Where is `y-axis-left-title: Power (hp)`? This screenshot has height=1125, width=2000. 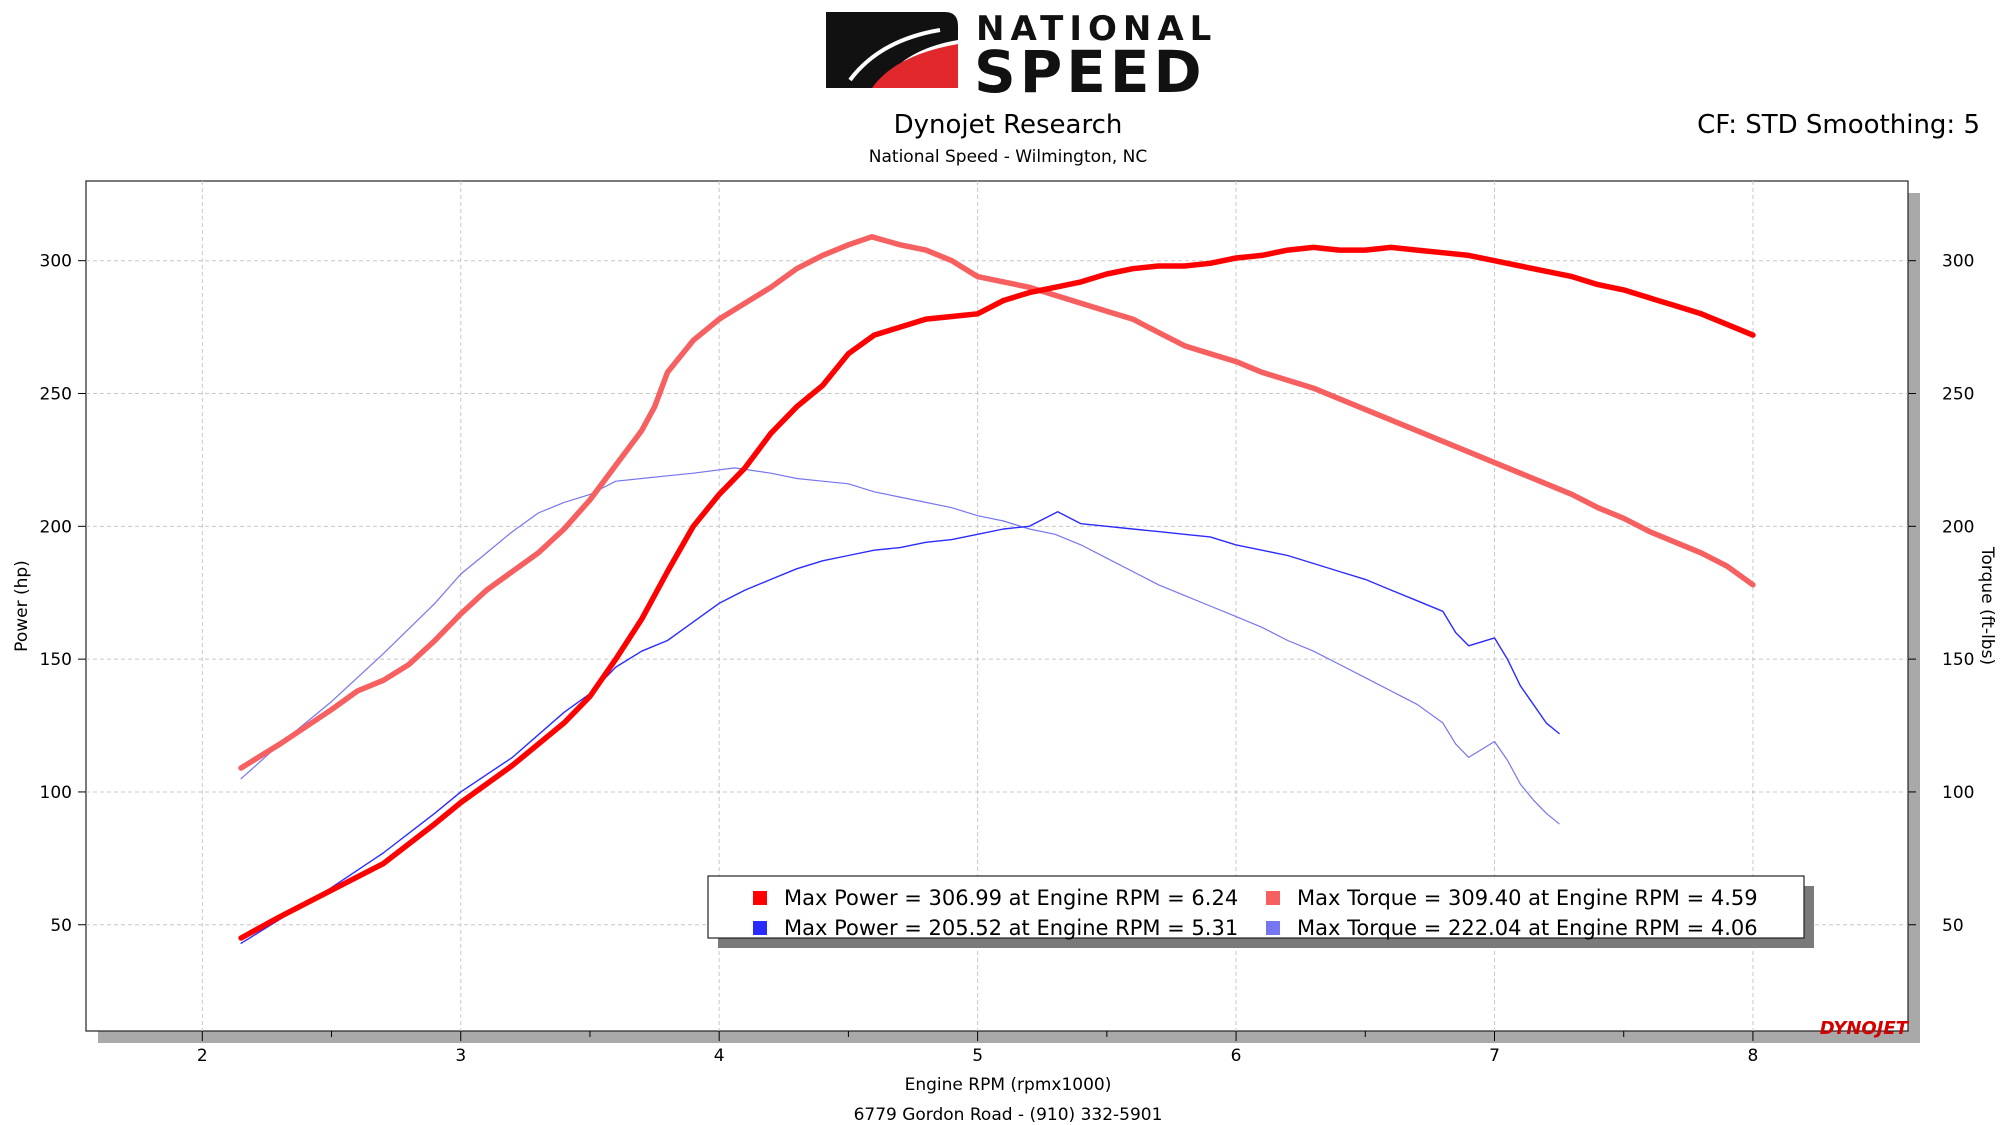
y-axis-left-title: Power (hp) is located at coordinates (22, 606).